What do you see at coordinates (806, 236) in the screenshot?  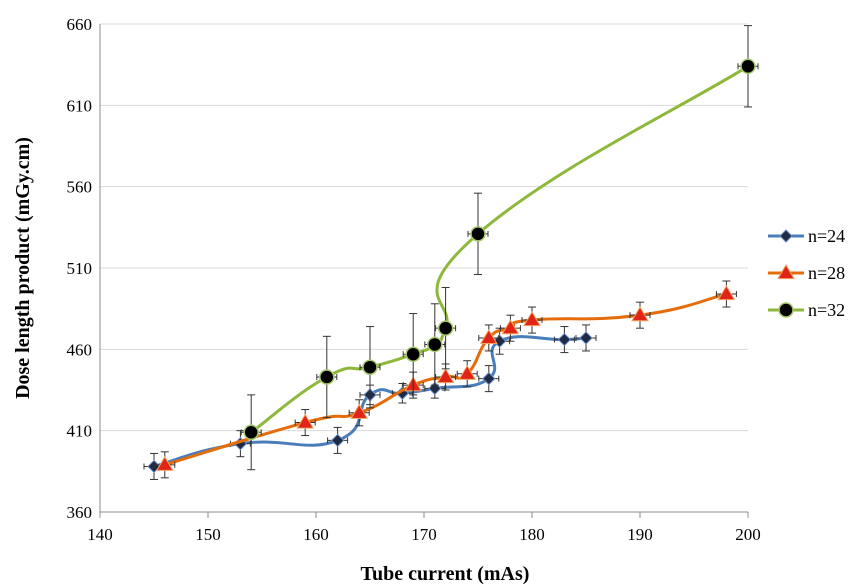 I see `legend-item: n=24` at bounding box center [806, 236].